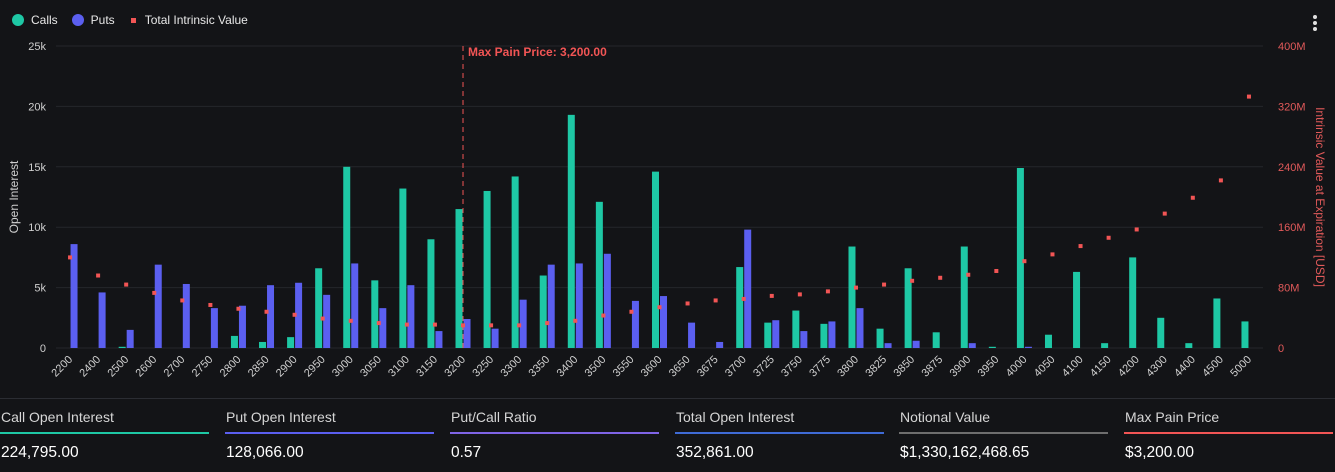  I want to click on stat-value: 224,795.00, so click(40, 452).